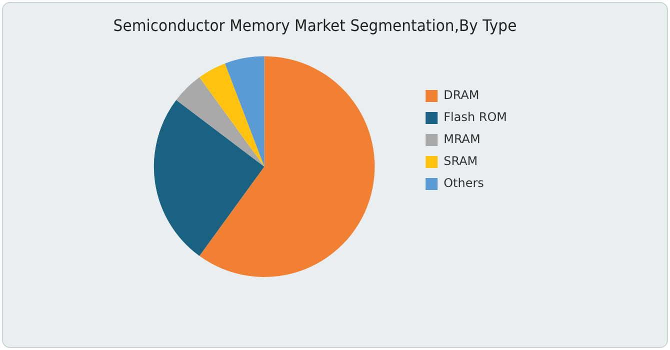 This screenshot has width=670, height=350. Describe the element at coordinates (464, 183) in the screenshot. I see `legend-label: Others` at that location.